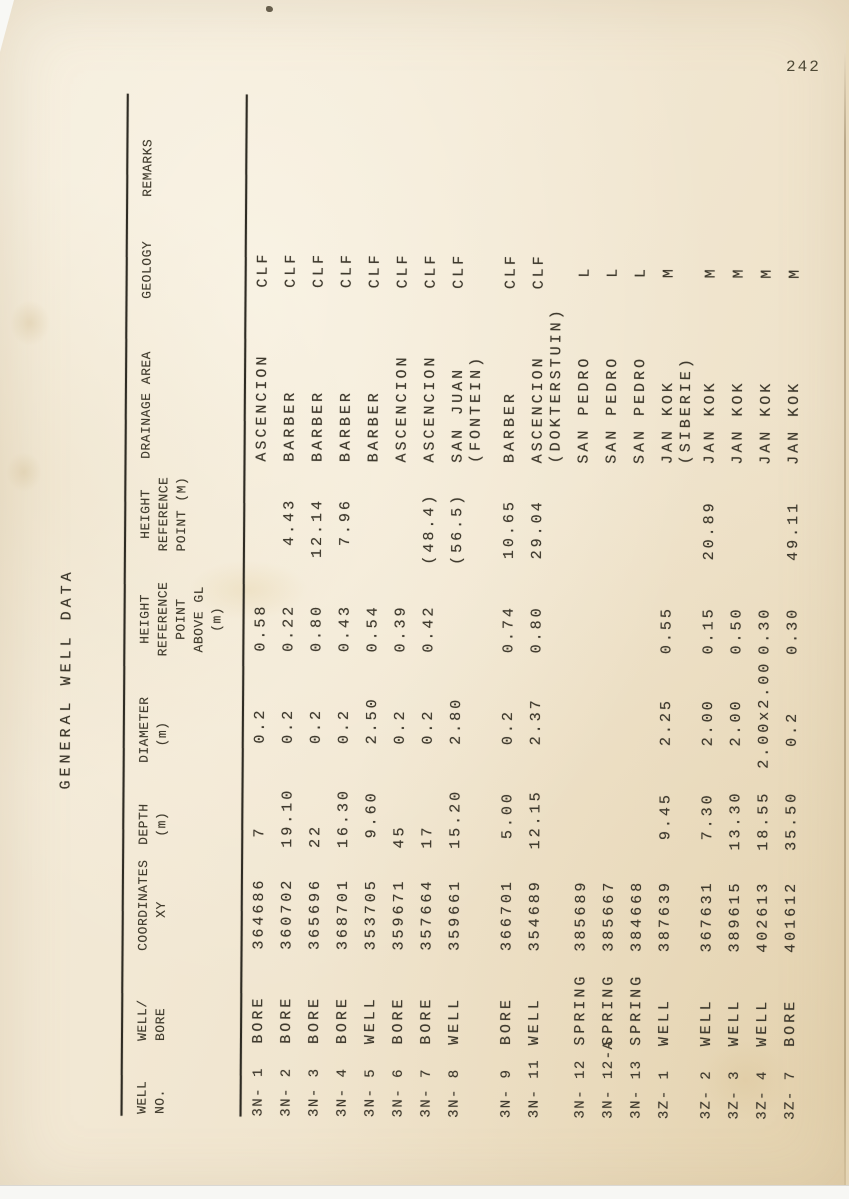 The image size is (849, 1199). I want to click on cell-height-above-gl: 0.22, so click(289, 627).